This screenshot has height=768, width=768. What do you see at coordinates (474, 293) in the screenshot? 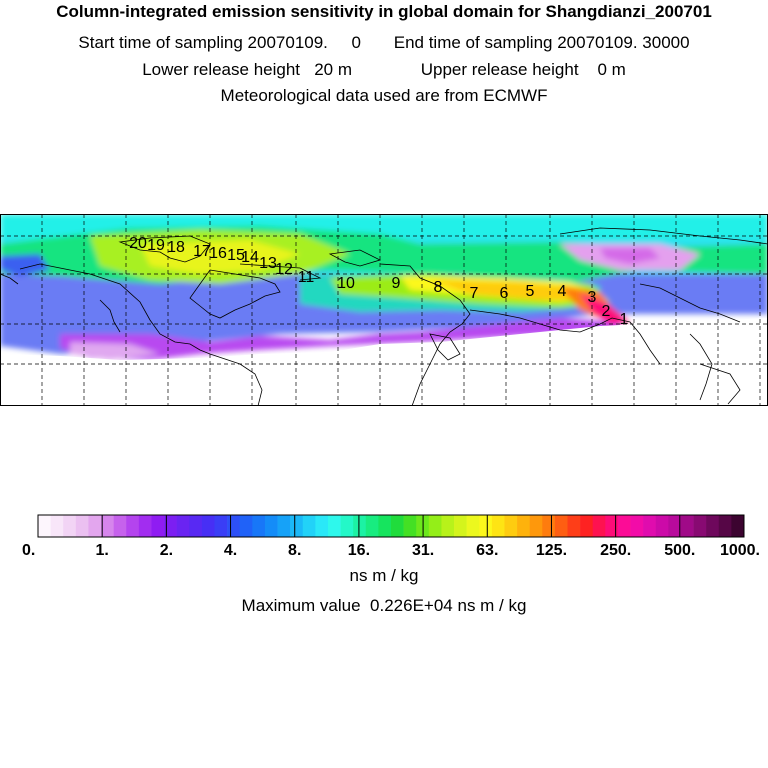
I see `trajectory-label-7: 7` at bounding box center [474, 293].